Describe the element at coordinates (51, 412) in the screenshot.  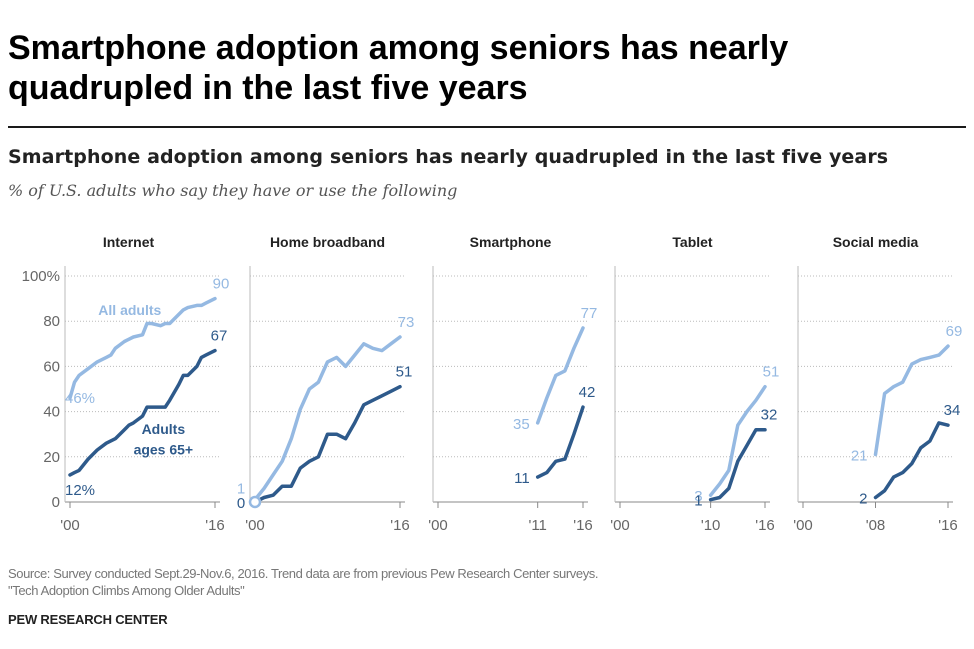
I see `y-tick-label: 40` at that location.